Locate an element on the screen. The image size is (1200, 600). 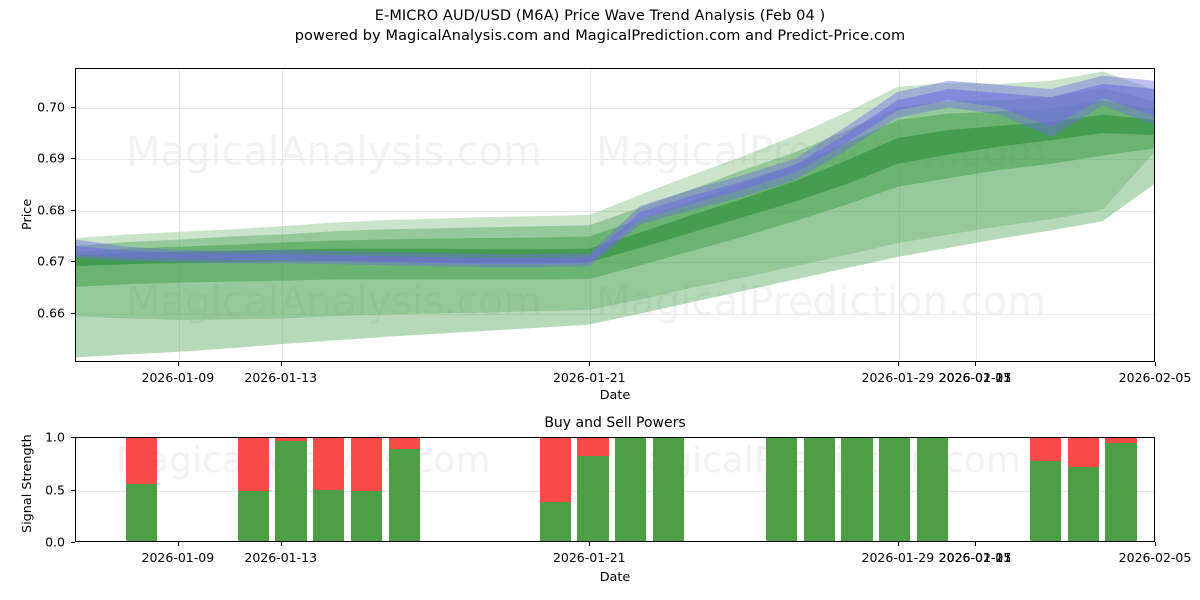
signal-y-tick-label: 1.0 is located at coordinates (55, 437).